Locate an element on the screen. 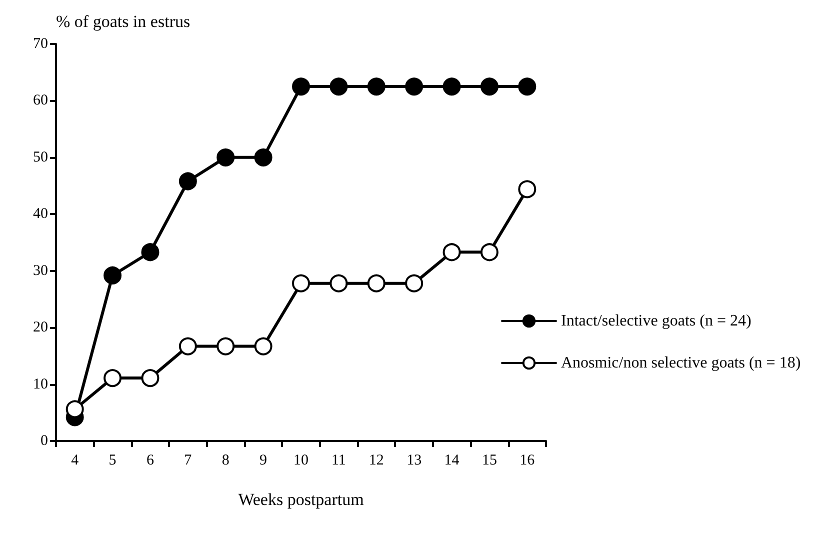 This screenshot has height=533, width=826. x-tick-label: 4 is located at coordinates (75, 460).